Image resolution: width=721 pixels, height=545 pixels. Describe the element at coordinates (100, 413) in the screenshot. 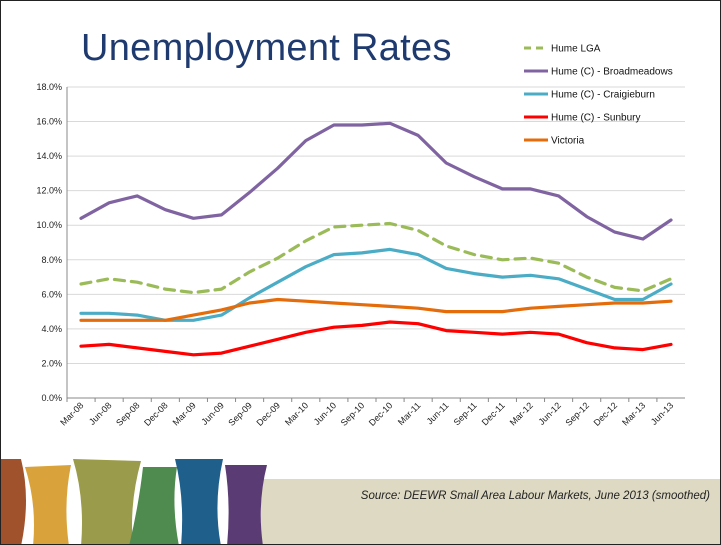

I see `x-tick-label: Jun-08` at that location.